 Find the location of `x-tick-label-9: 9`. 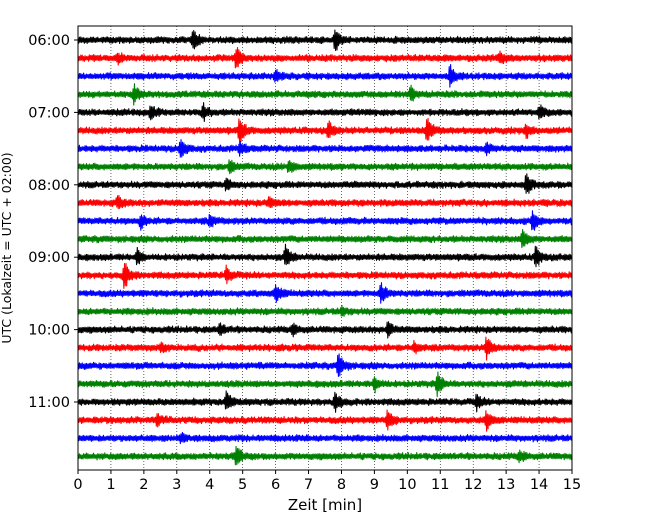

x-tick-label-9: 9 is located at coordinates (374, 485).